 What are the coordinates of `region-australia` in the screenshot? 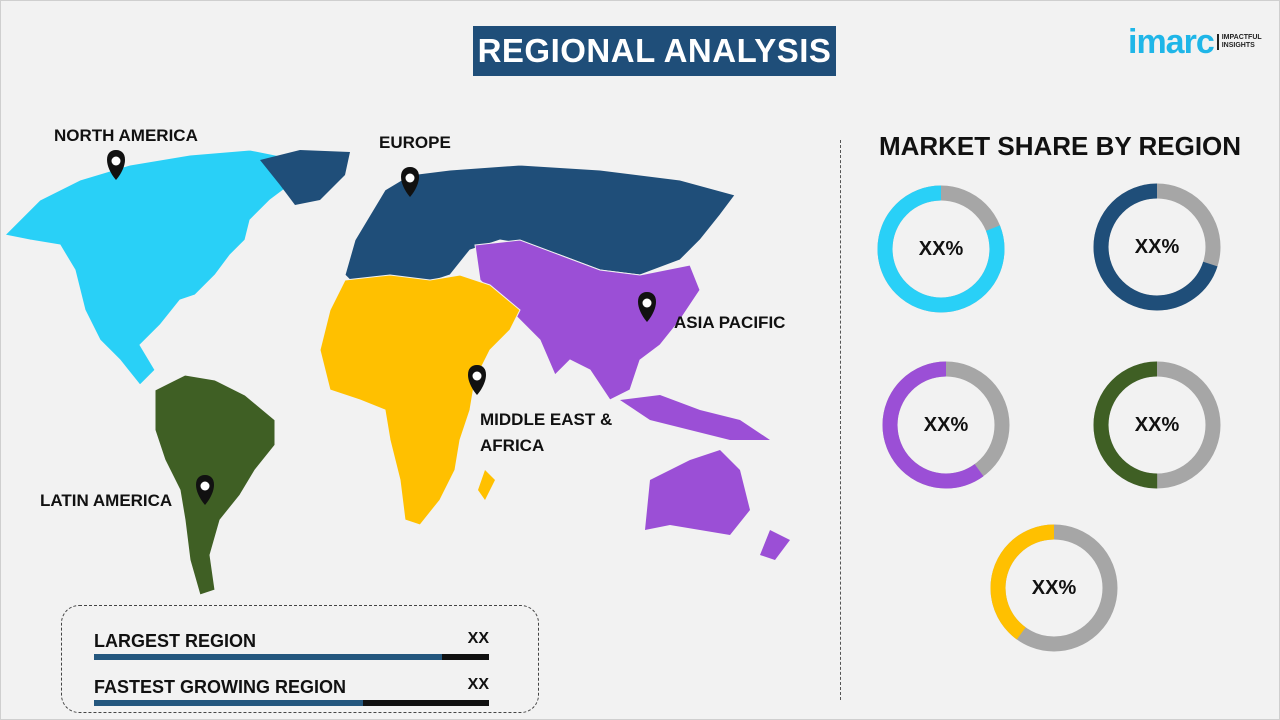 It's located at (697, 492).